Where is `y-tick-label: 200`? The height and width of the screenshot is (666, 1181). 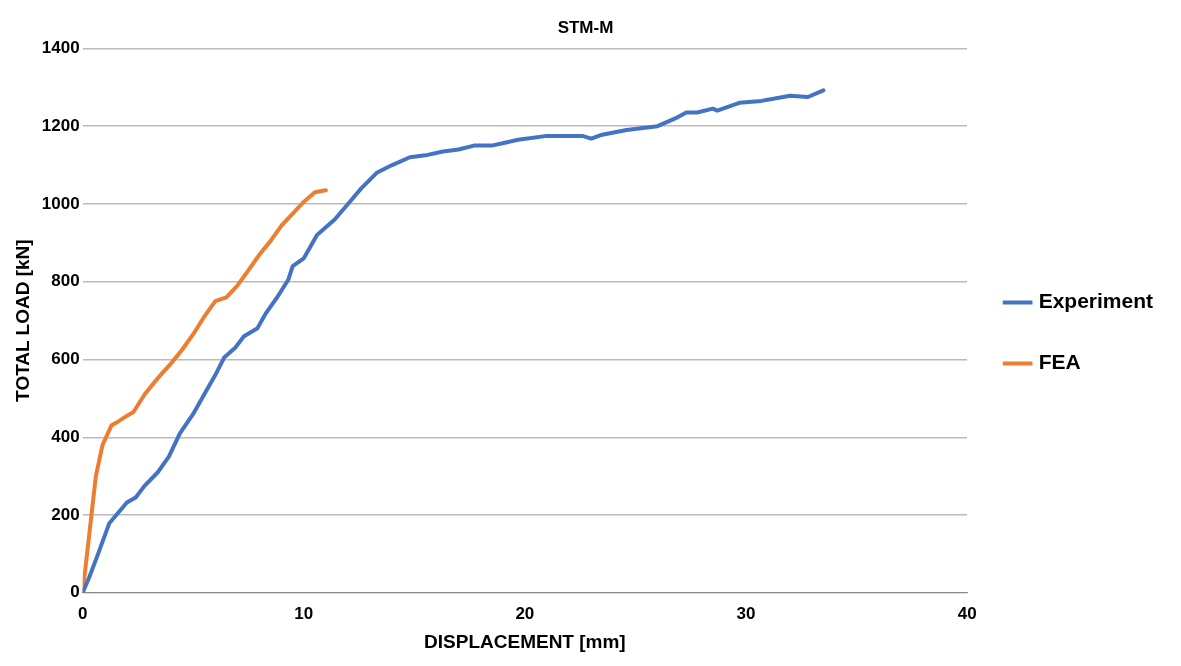 y-tick-label: 200 is located at coordinates (65, 514).